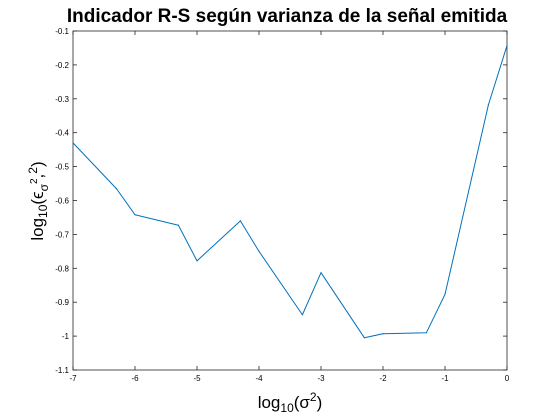 The width and height of the screenshot is (560, 420). What do you see at coordinates (135, 378) in the screenshot?
I see `x-tick-label: -6` at bounding box center [135, 378].